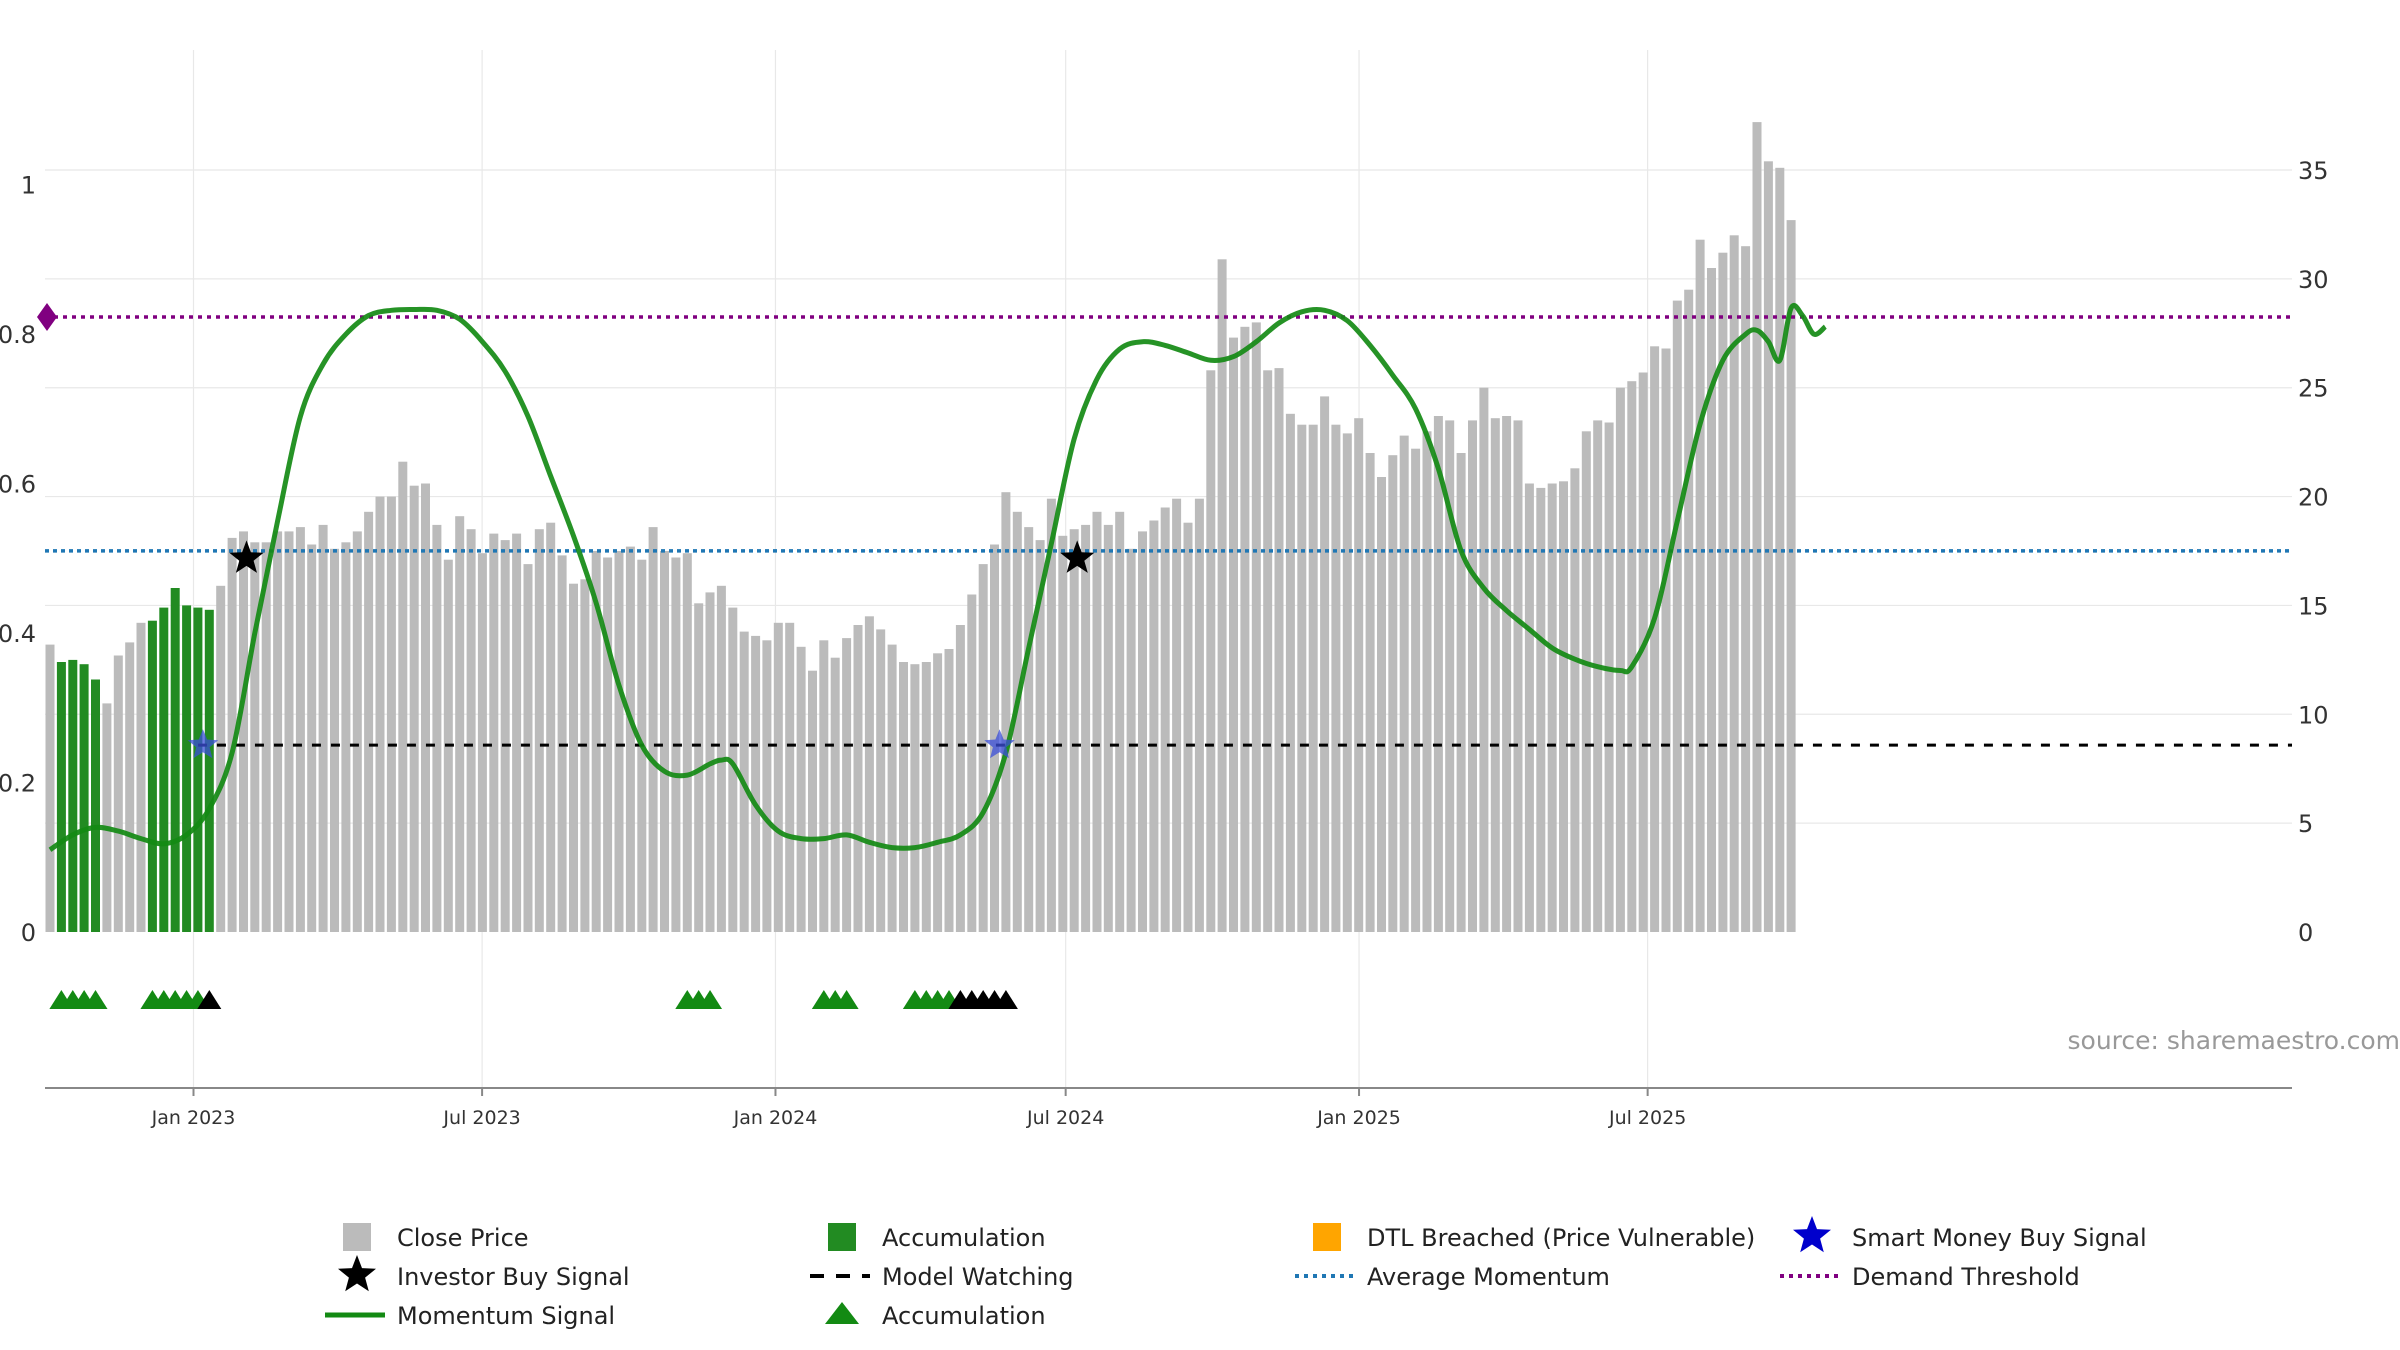  What do you see at coordinates (842, 1313) in the screenshot?
I see `legend-triangle-icon` at bounding box center [842, 1313].